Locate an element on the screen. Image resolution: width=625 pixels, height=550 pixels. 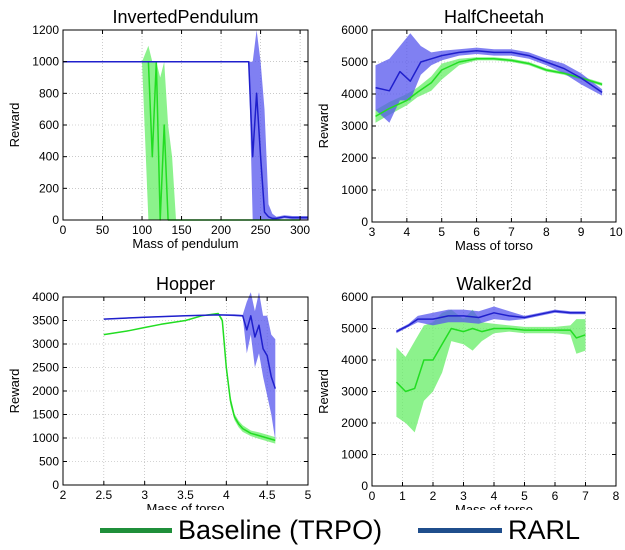
x-tick-label: 150 is located at coordinates (182, 230).